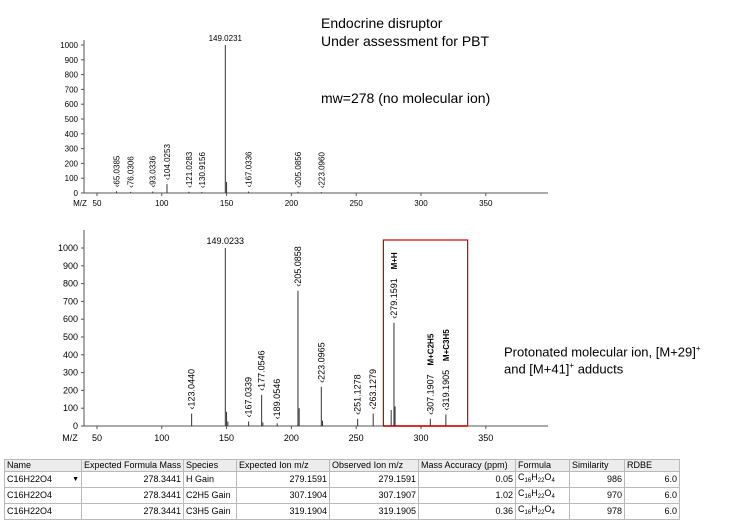  What do you see at coordinates (43, 479) in the screenshot?
I see `cell-name: ▼ C16H22O4` at bounding box center [43, 479].